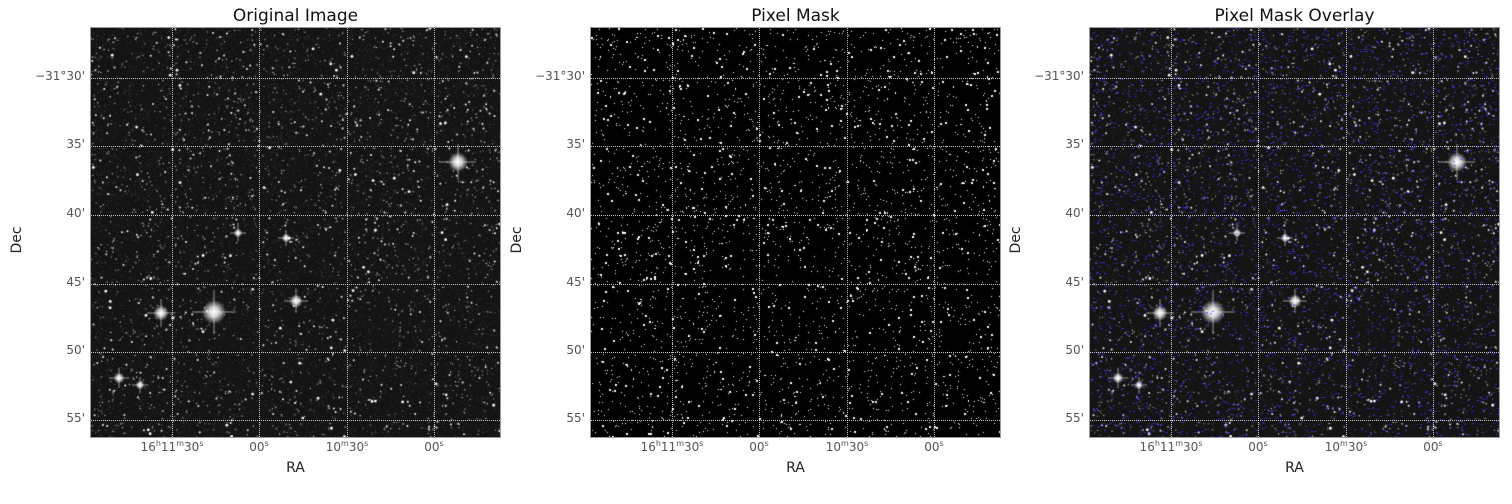  Describe the element at coordinates (295, 16) in the screenshot. I see `panel-title: Original Image` at that location.